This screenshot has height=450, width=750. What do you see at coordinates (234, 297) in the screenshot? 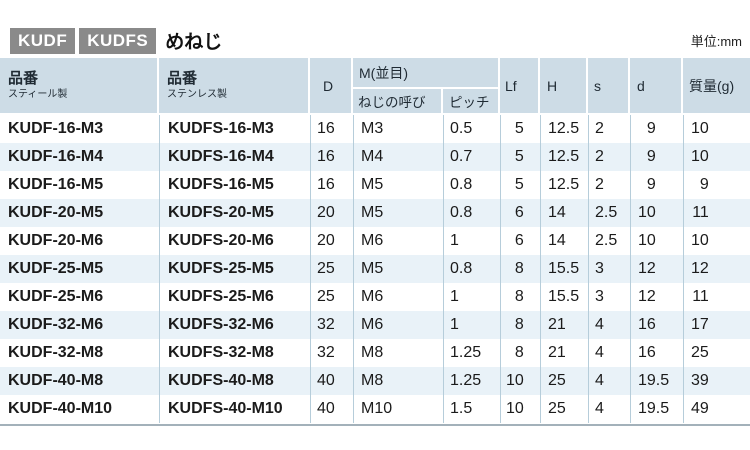
I see `part-number-stainless: KUDFS-25-M6` at bounding box center [234, 297].